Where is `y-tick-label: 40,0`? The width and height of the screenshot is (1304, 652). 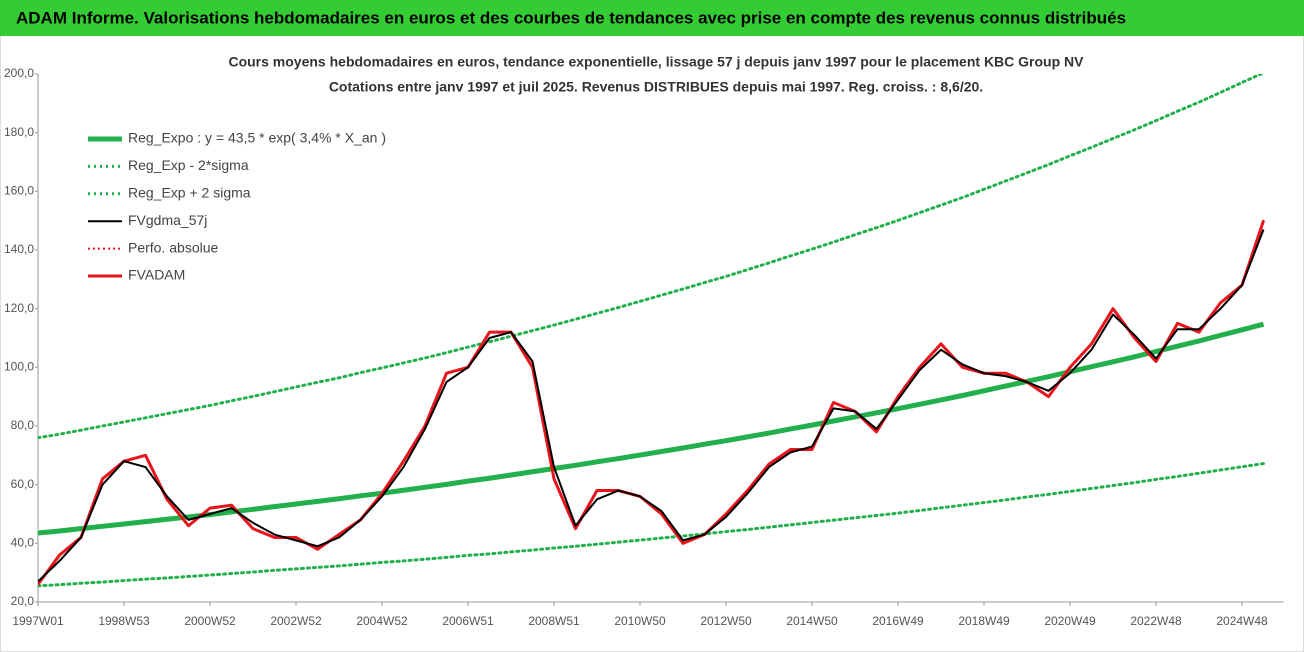
y-tick-label: 40,0 is located at coordinates (23, 543).